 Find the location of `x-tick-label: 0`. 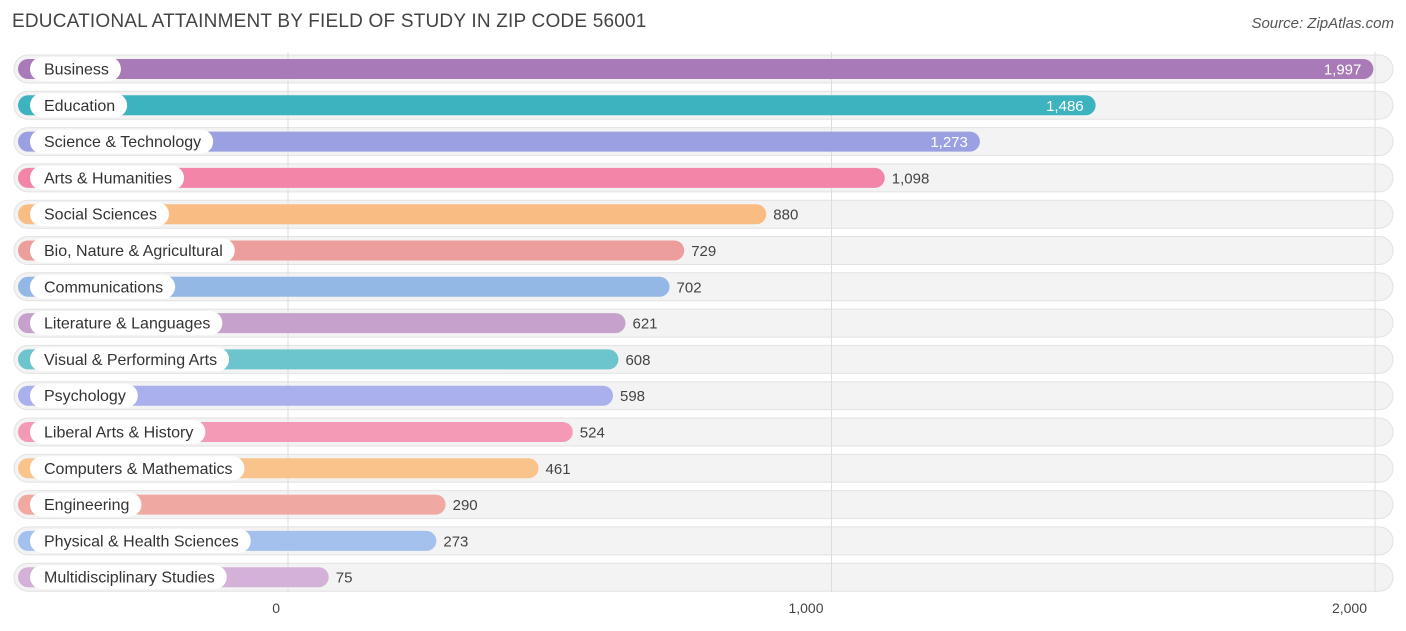

x-tick-label: 0 is located at coordinates (276, 608).